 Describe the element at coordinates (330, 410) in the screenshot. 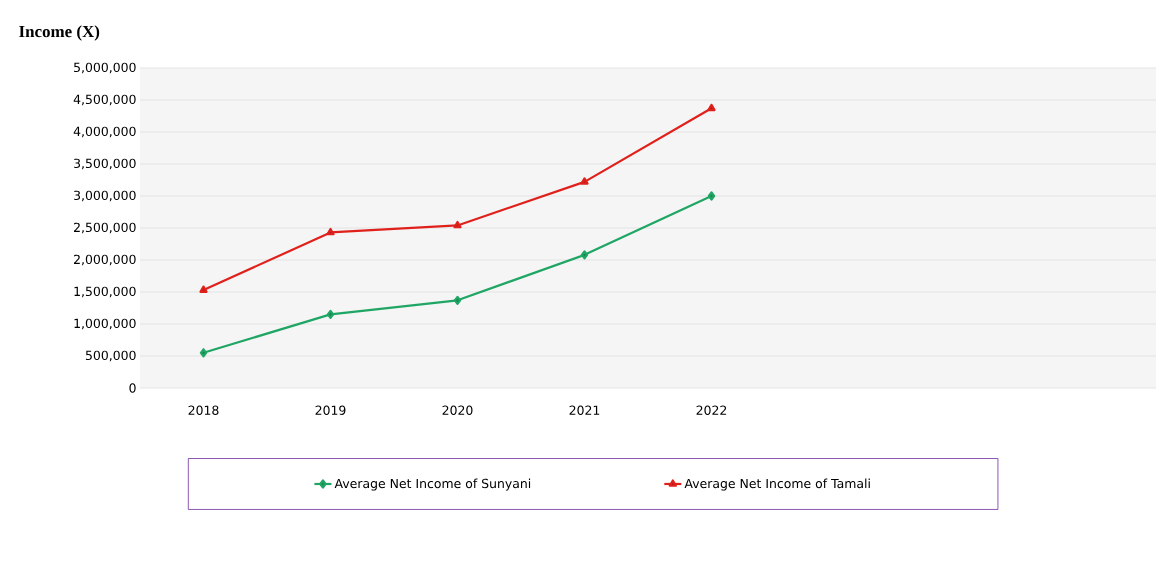

I see `x-tick-label: 2019` at that location.